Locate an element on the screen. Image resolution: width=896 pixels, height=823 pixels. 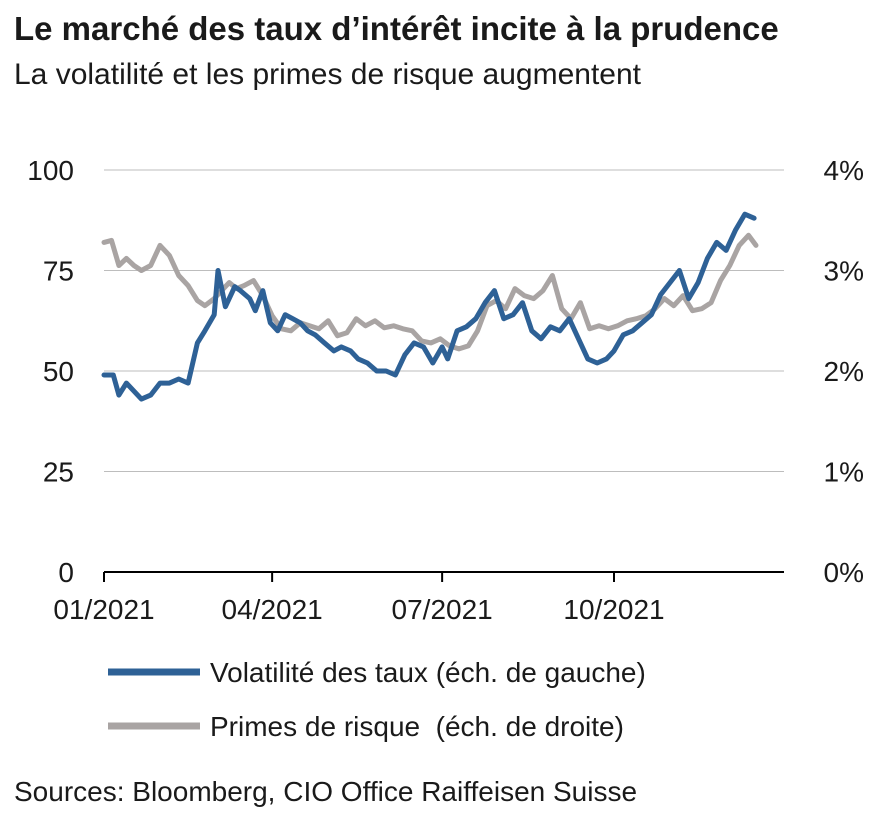
y-axis-right: 0% 1% 2% 3% 4% is located at coordinates (844, 371).